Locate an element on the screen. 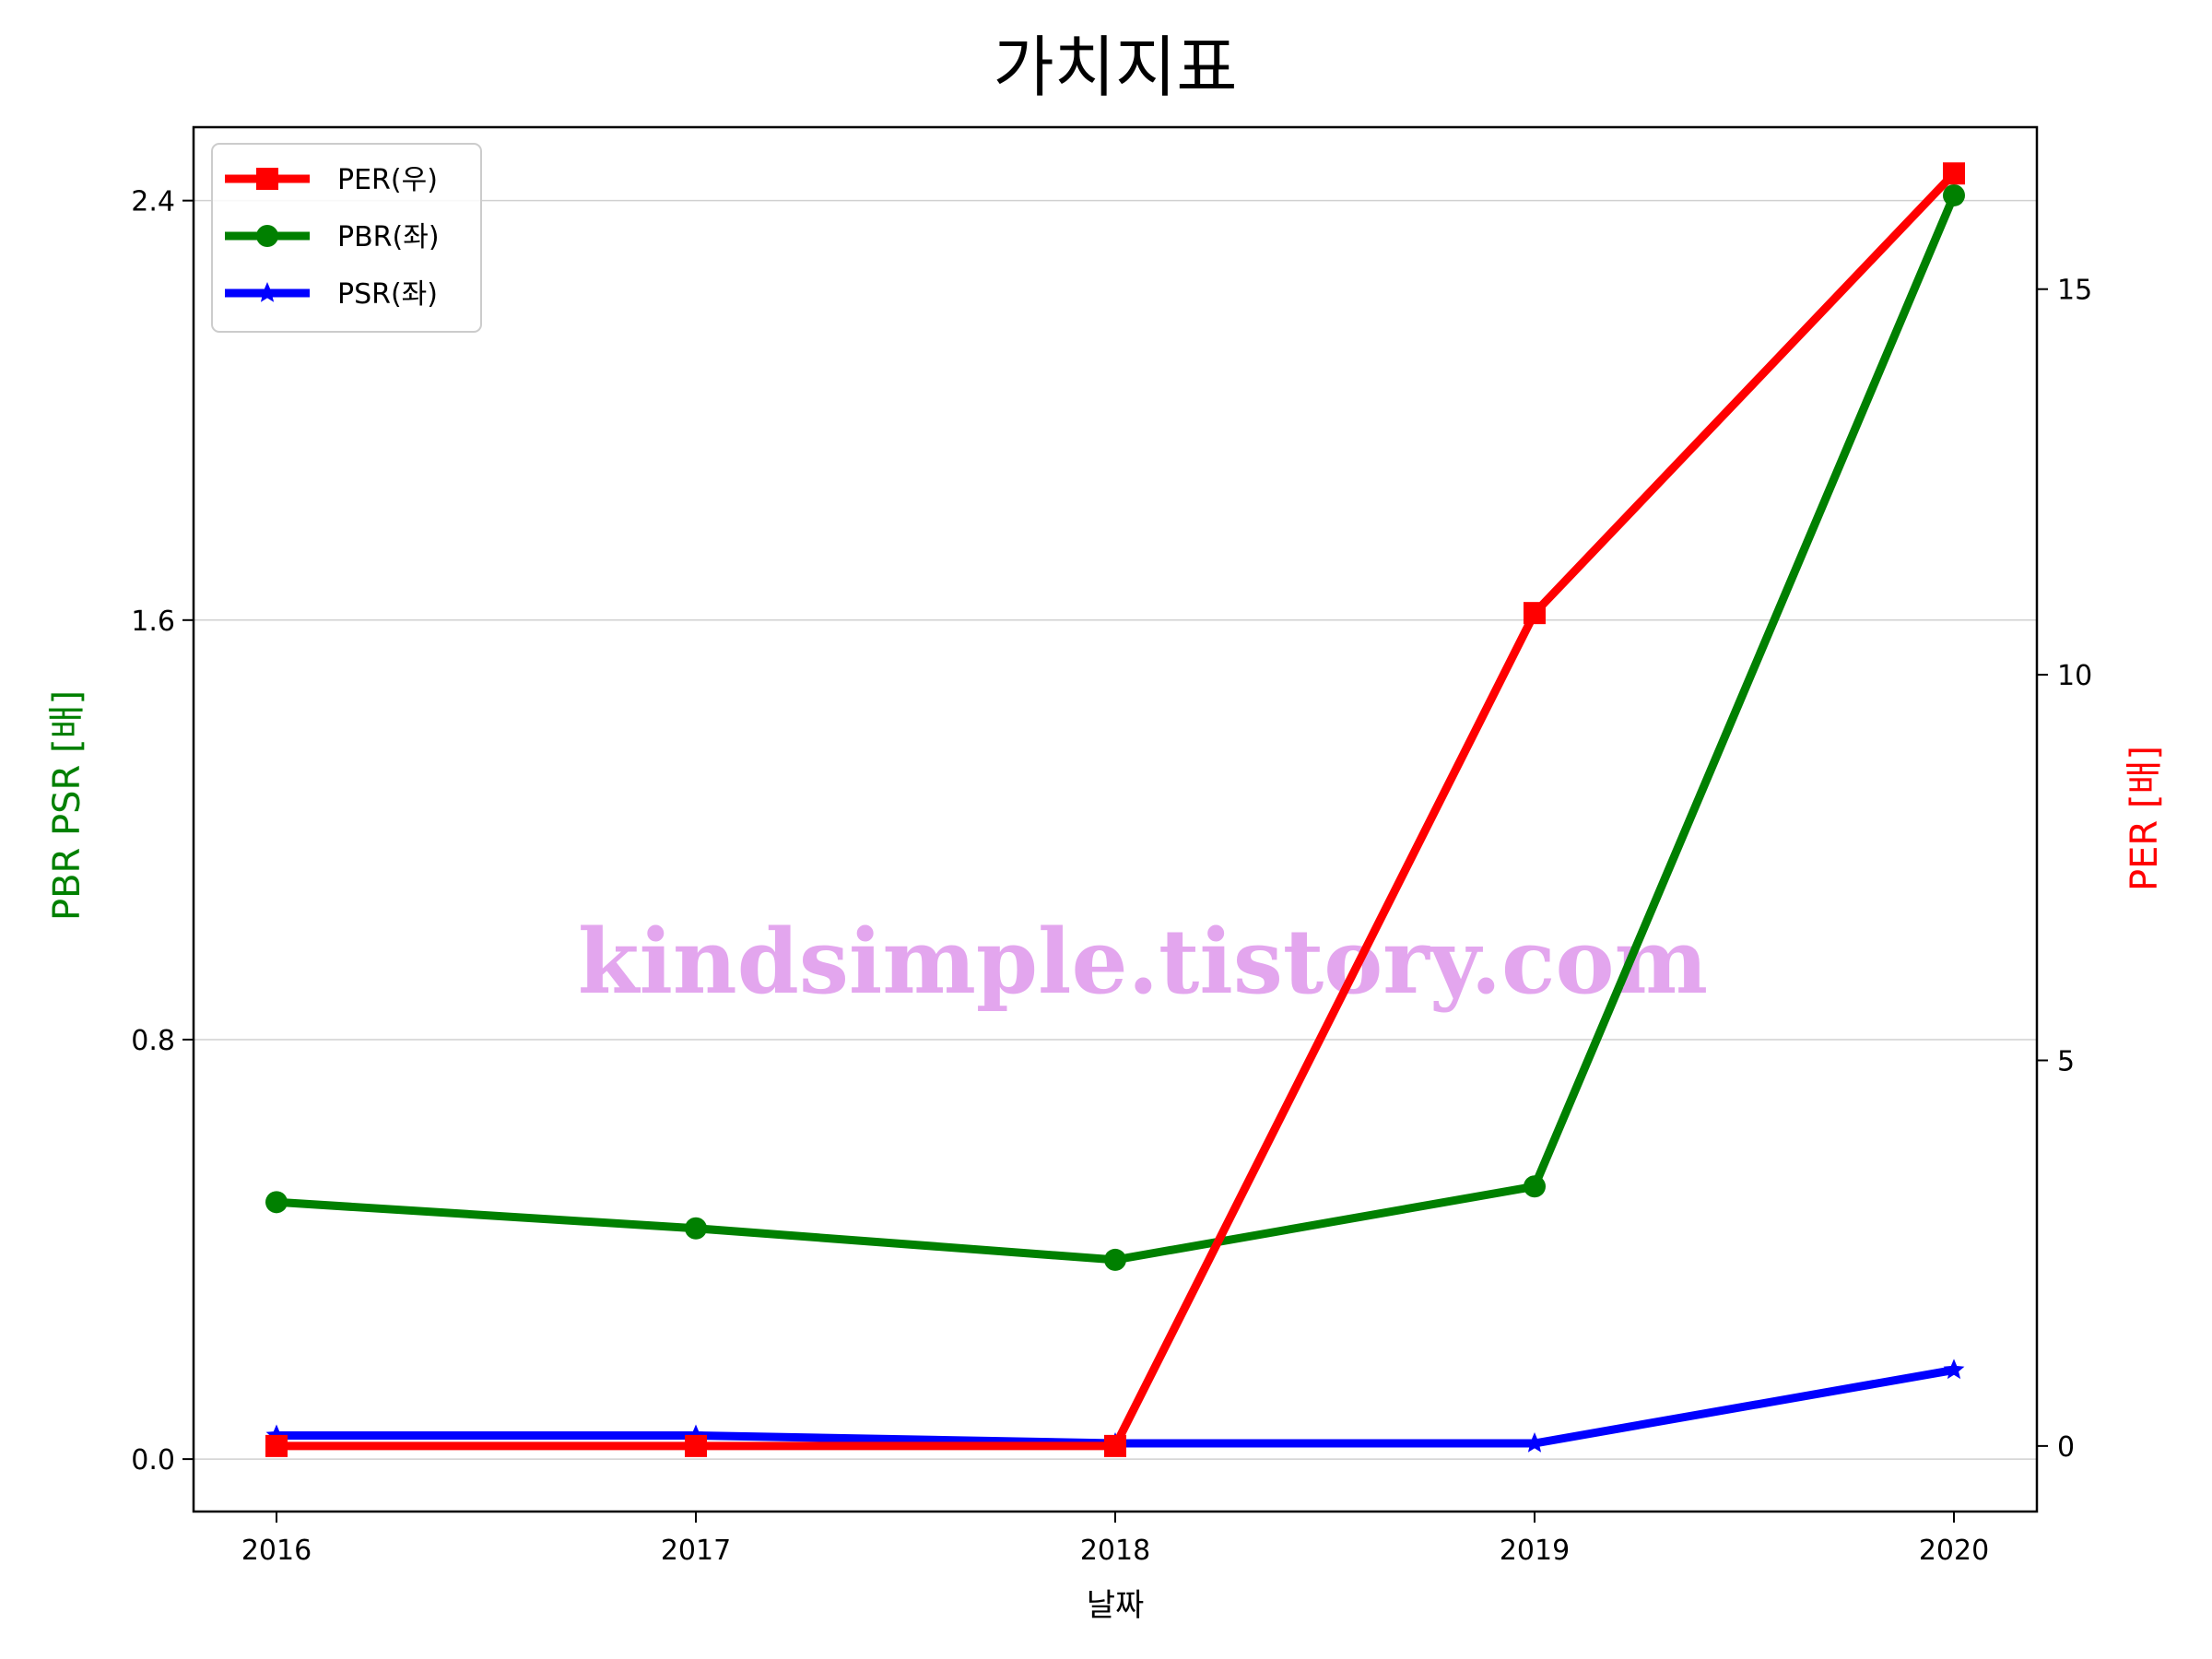  y-right-tick-label: 5 is located at coordinates (2066, 1061).